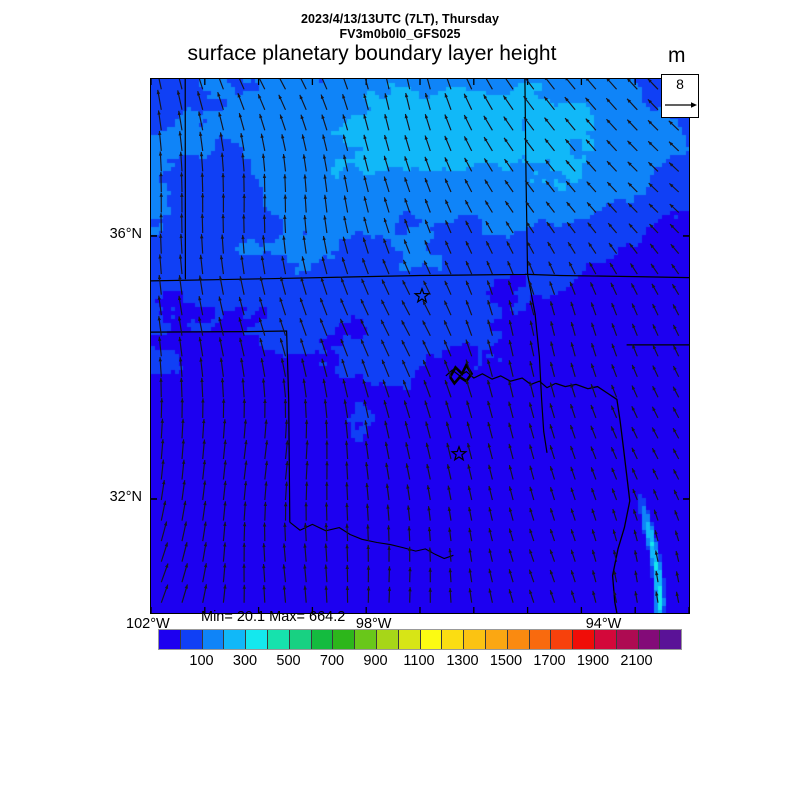 This screenshot has height=800, width=800. I want to click on units-label: m, so click(677, 55).